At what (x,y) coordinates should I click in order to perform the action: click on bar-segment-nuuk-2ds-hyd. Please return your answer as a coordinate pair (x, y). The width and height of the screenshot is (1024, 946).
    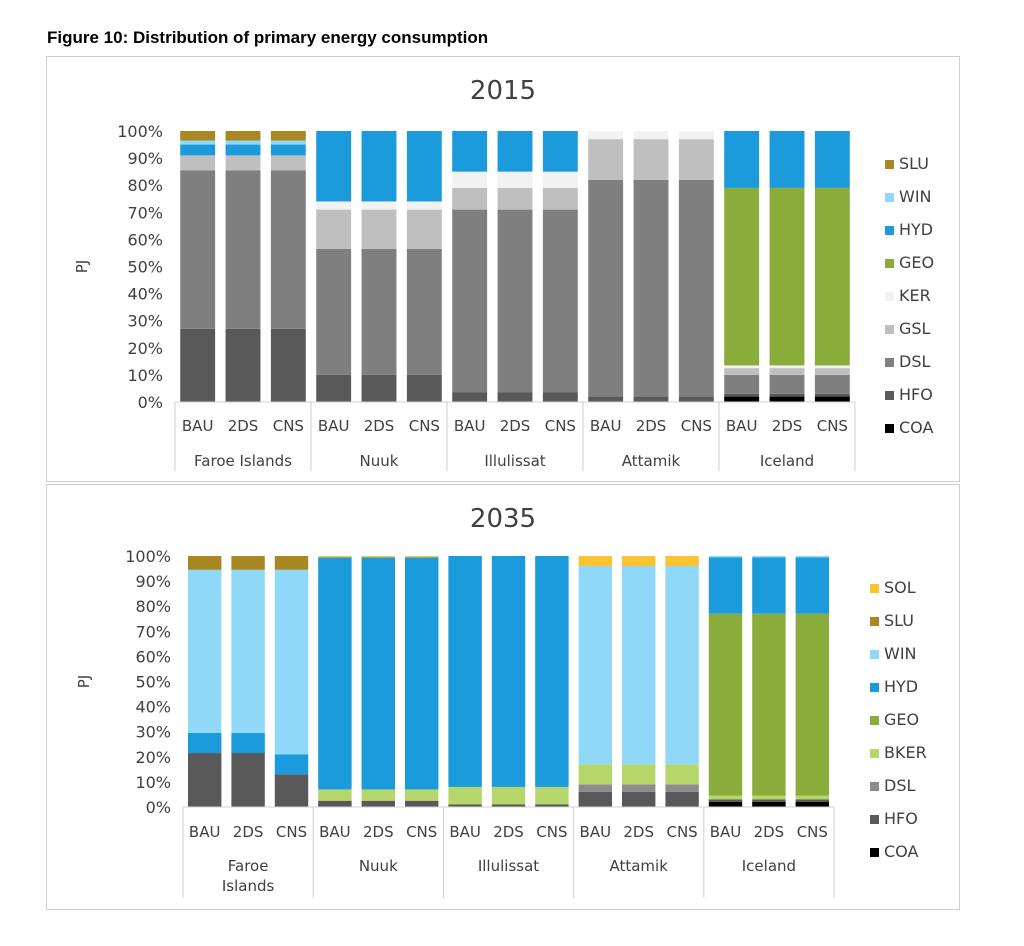
    Looking at the image, I should click on (378, 673).